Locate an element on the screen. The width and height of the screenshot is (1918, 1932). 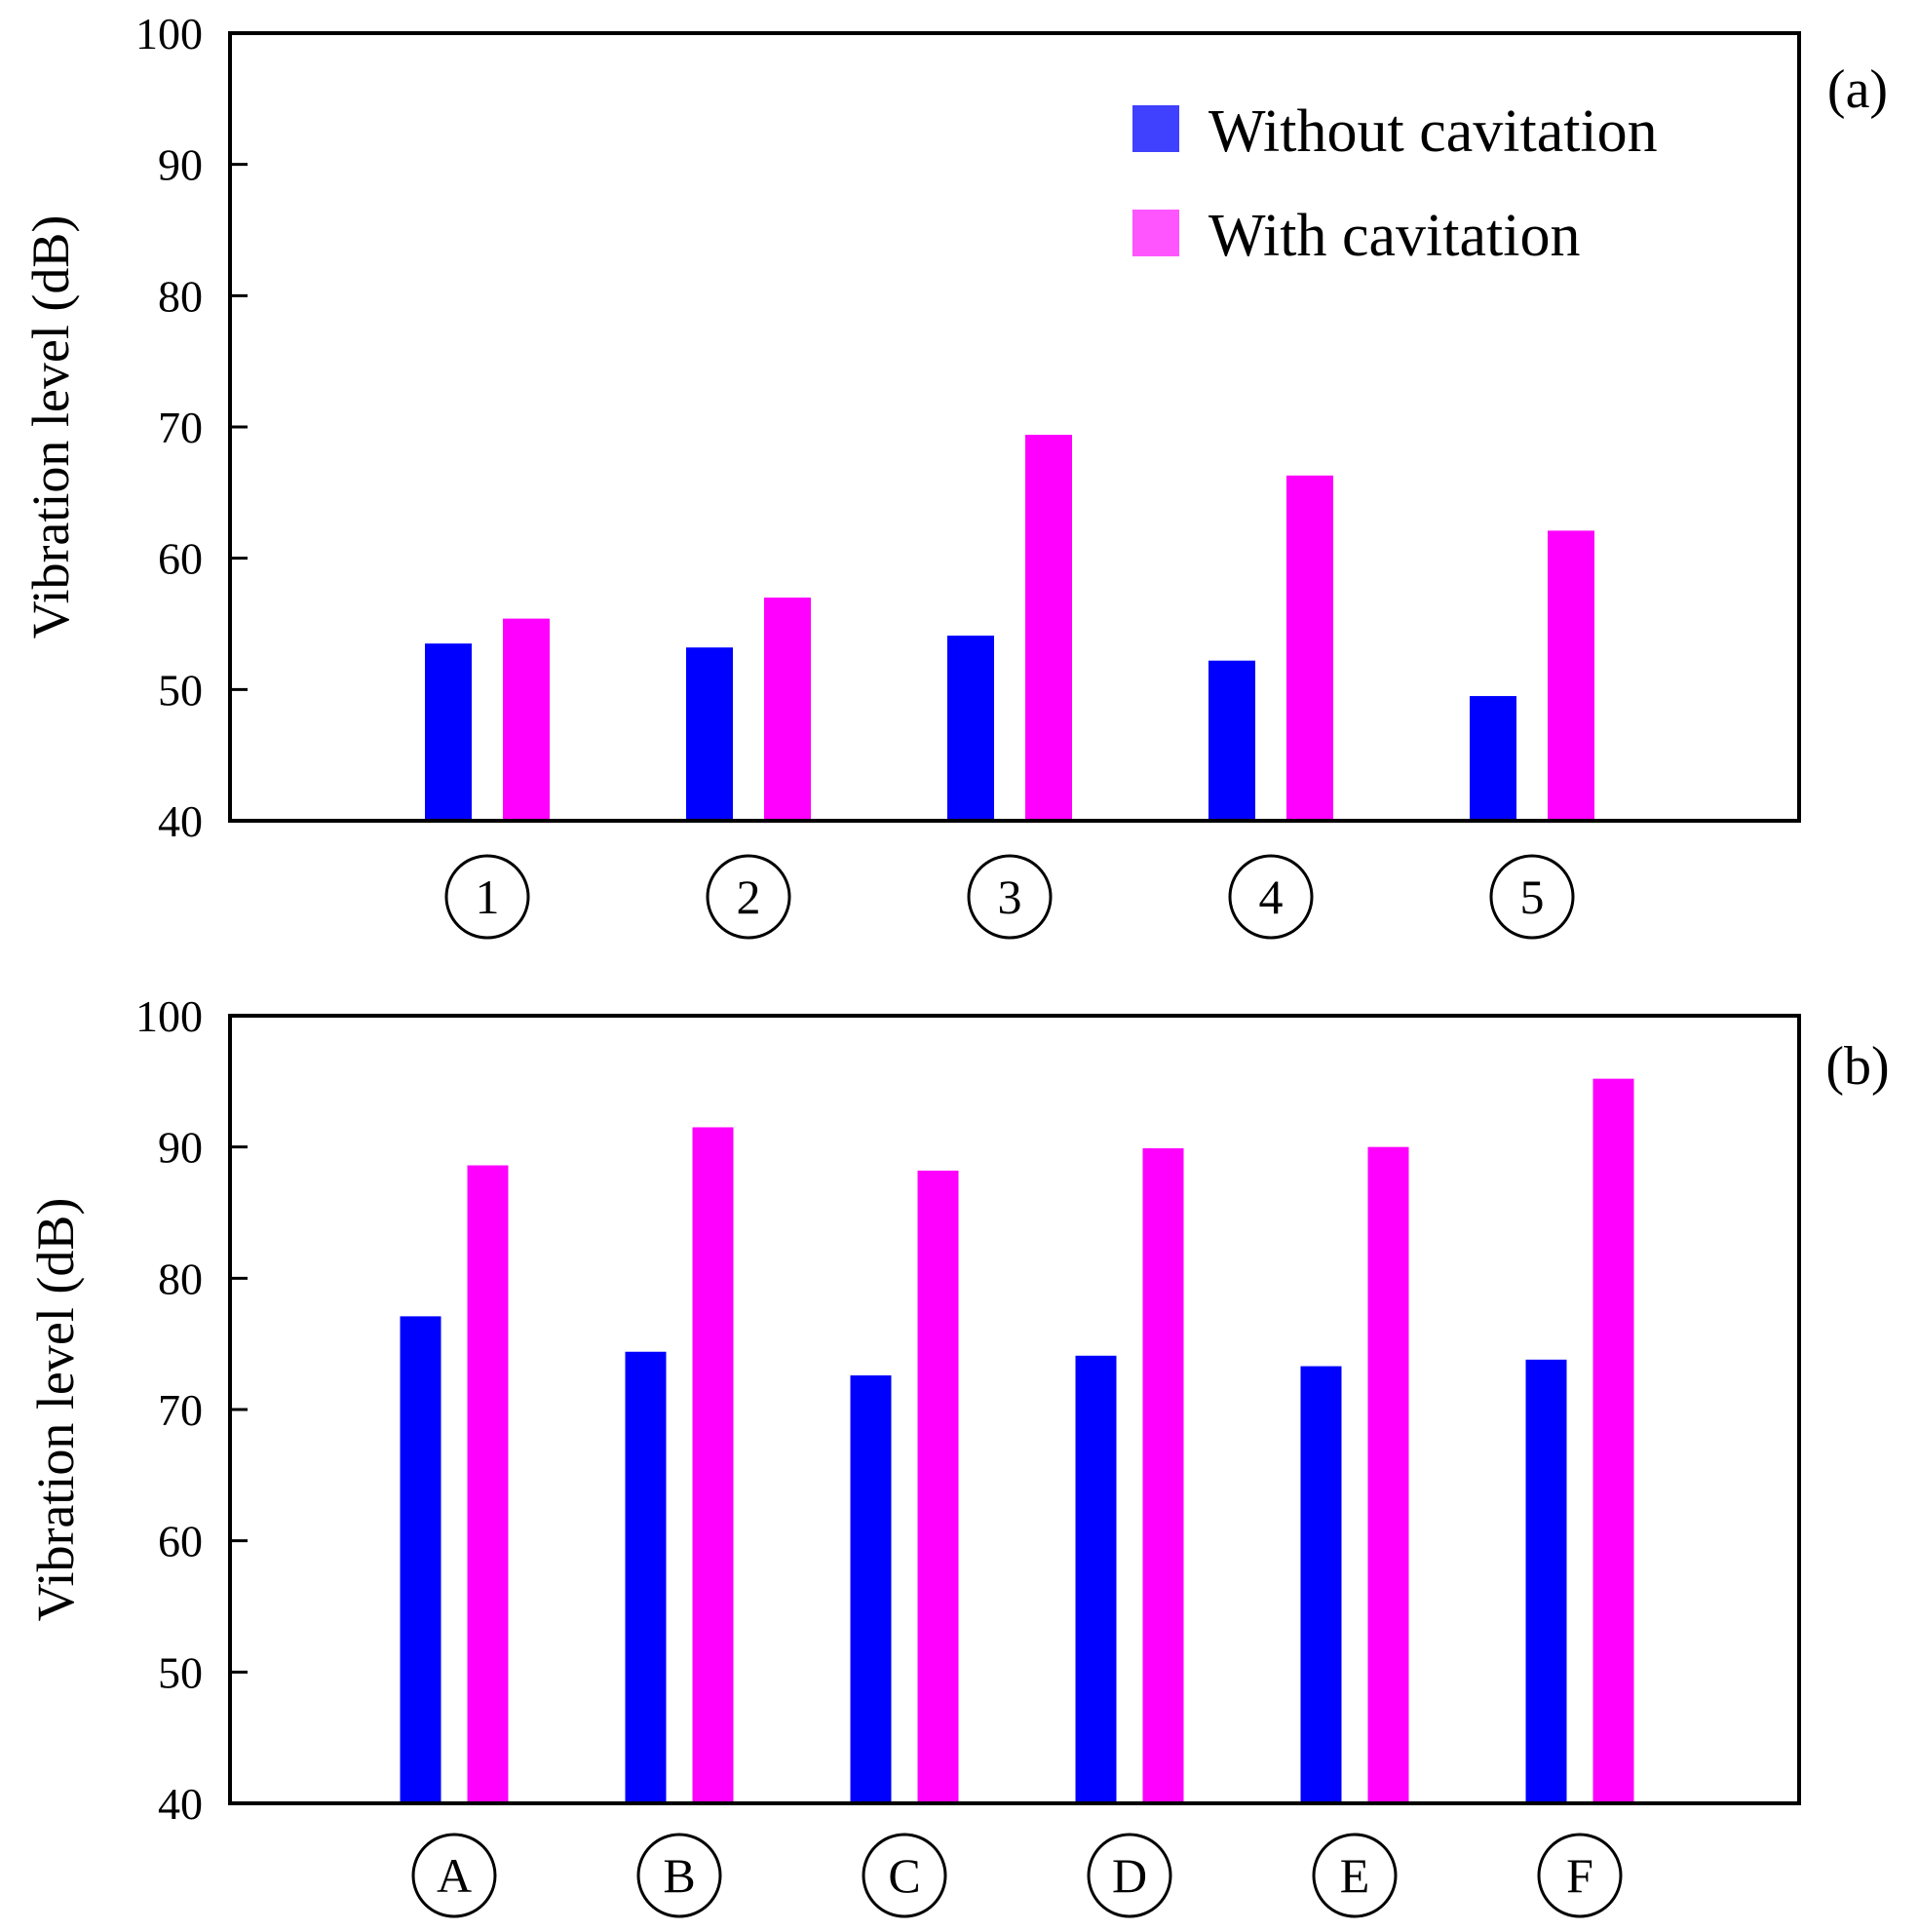
category-circle-f is located at coordinates (1580, 1875).